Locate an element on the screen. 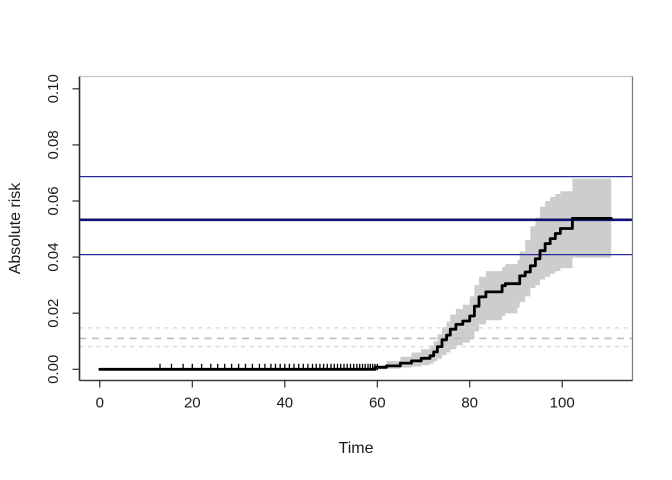 The width and height of the screenshot is (672, 480). x-tick-label: 80 is located at coordinates (469, 403).